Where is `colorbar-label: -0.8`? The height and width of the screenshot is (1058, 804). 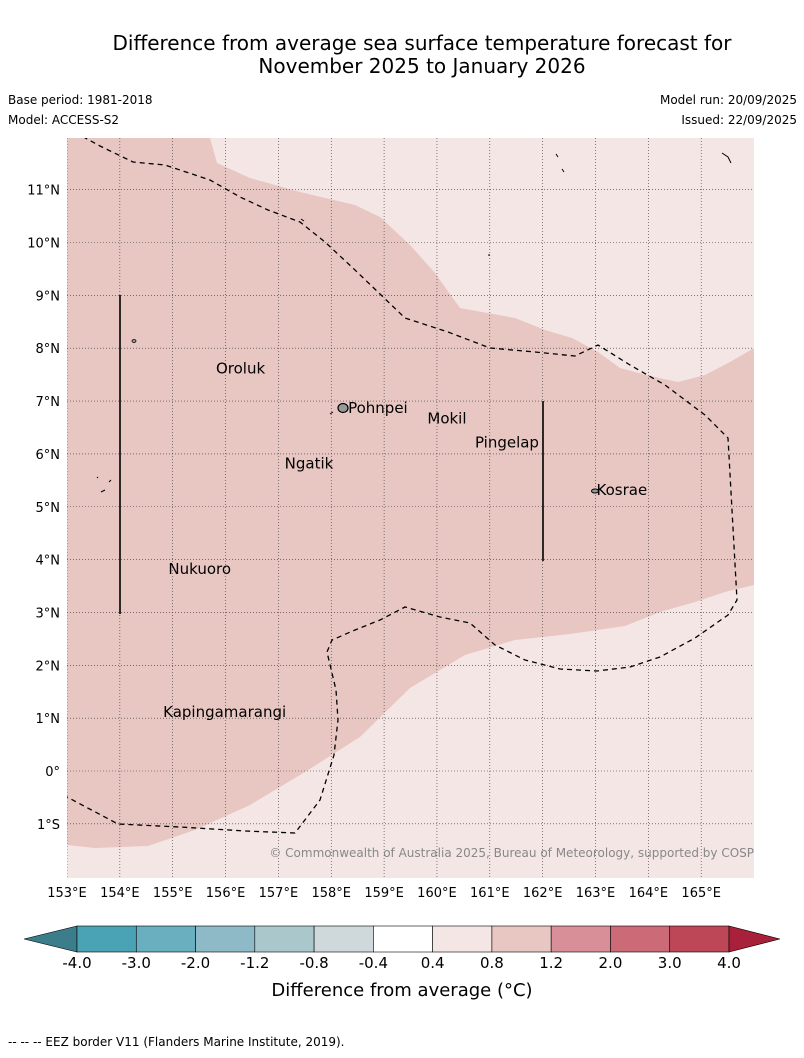 colorbar-label: -0.8 is located at coordinates (313, 963).